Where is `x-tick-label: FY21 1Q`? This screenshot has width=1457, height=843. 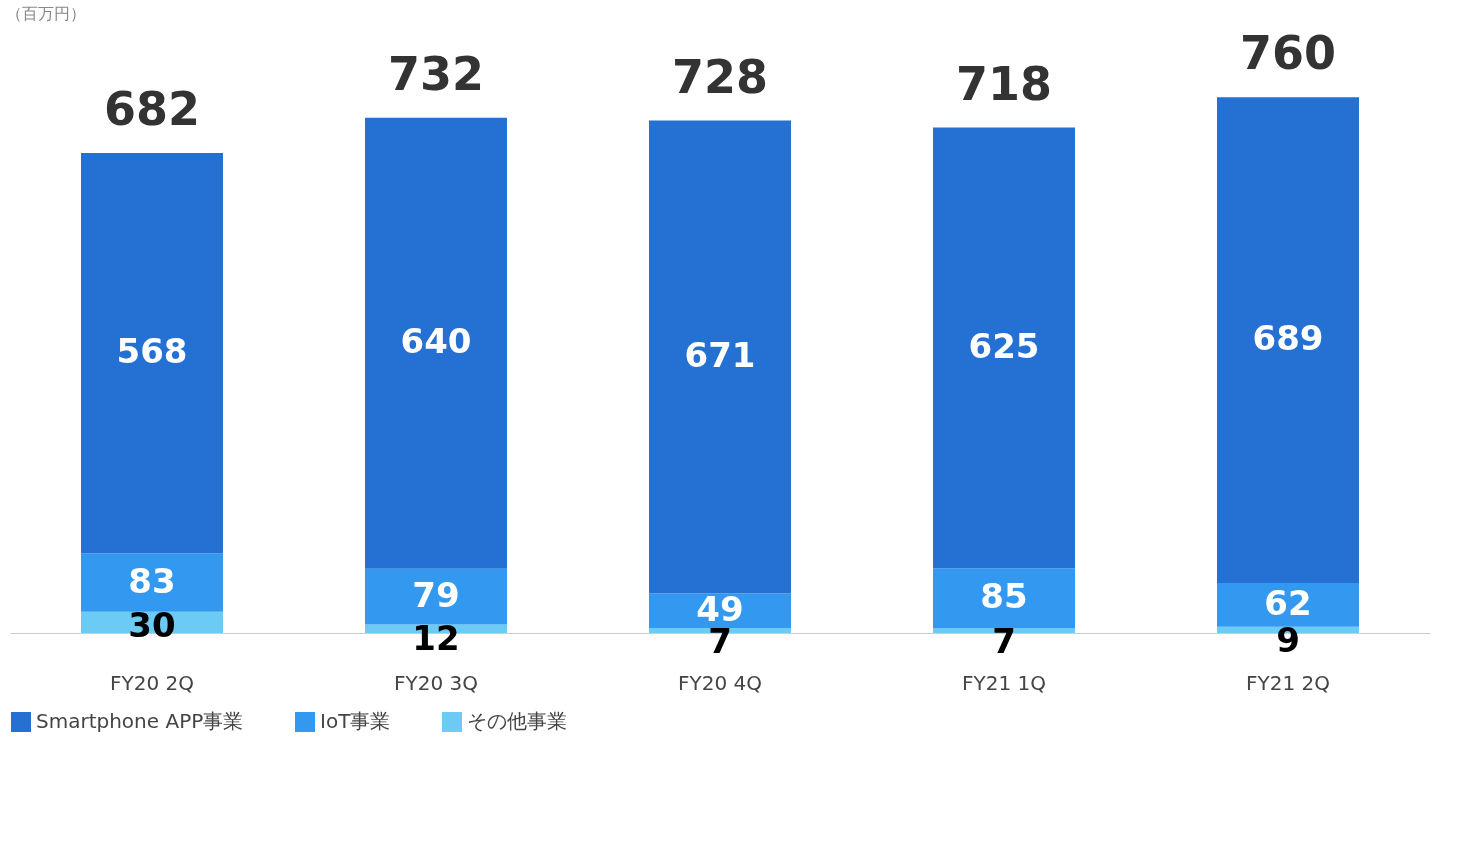
x-tick-label: FY21 1Q is located at coordinates (1004, 682).